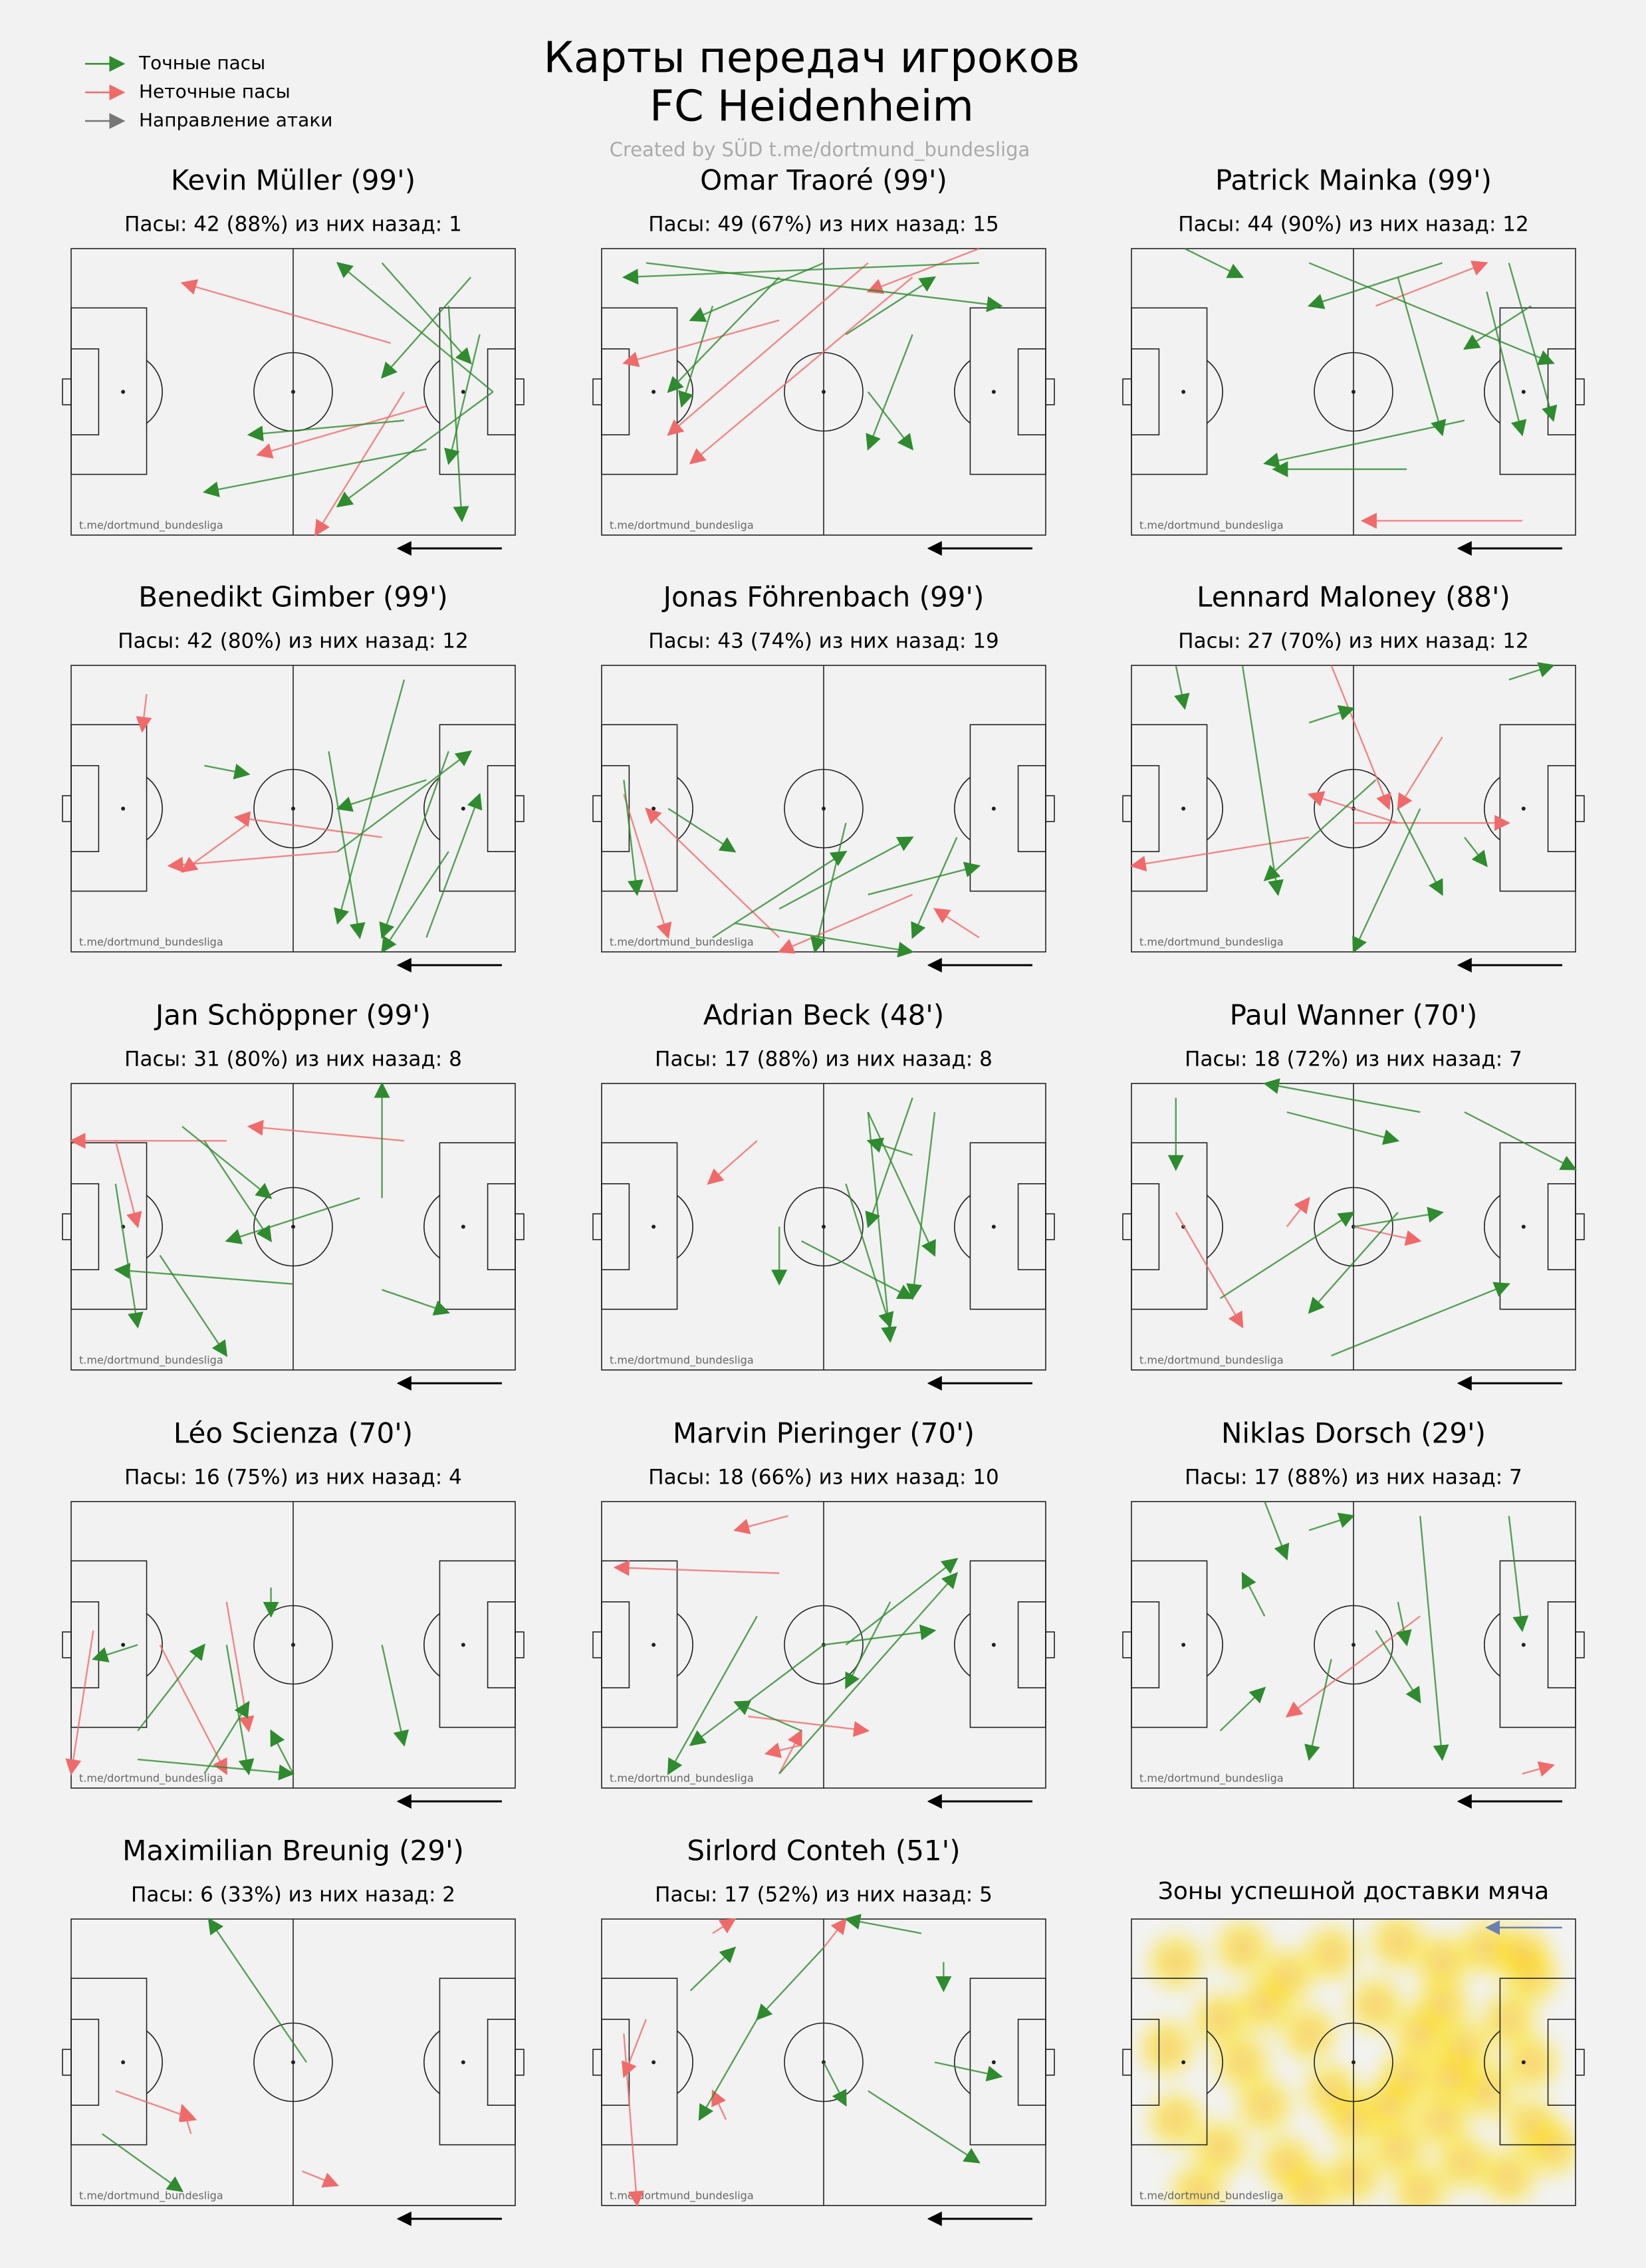 The width and height of the screenshot is (1646, 2268). I want to click on player-stats: Пасы: 42 (80%) из них назад: 12, so click(293, 641).